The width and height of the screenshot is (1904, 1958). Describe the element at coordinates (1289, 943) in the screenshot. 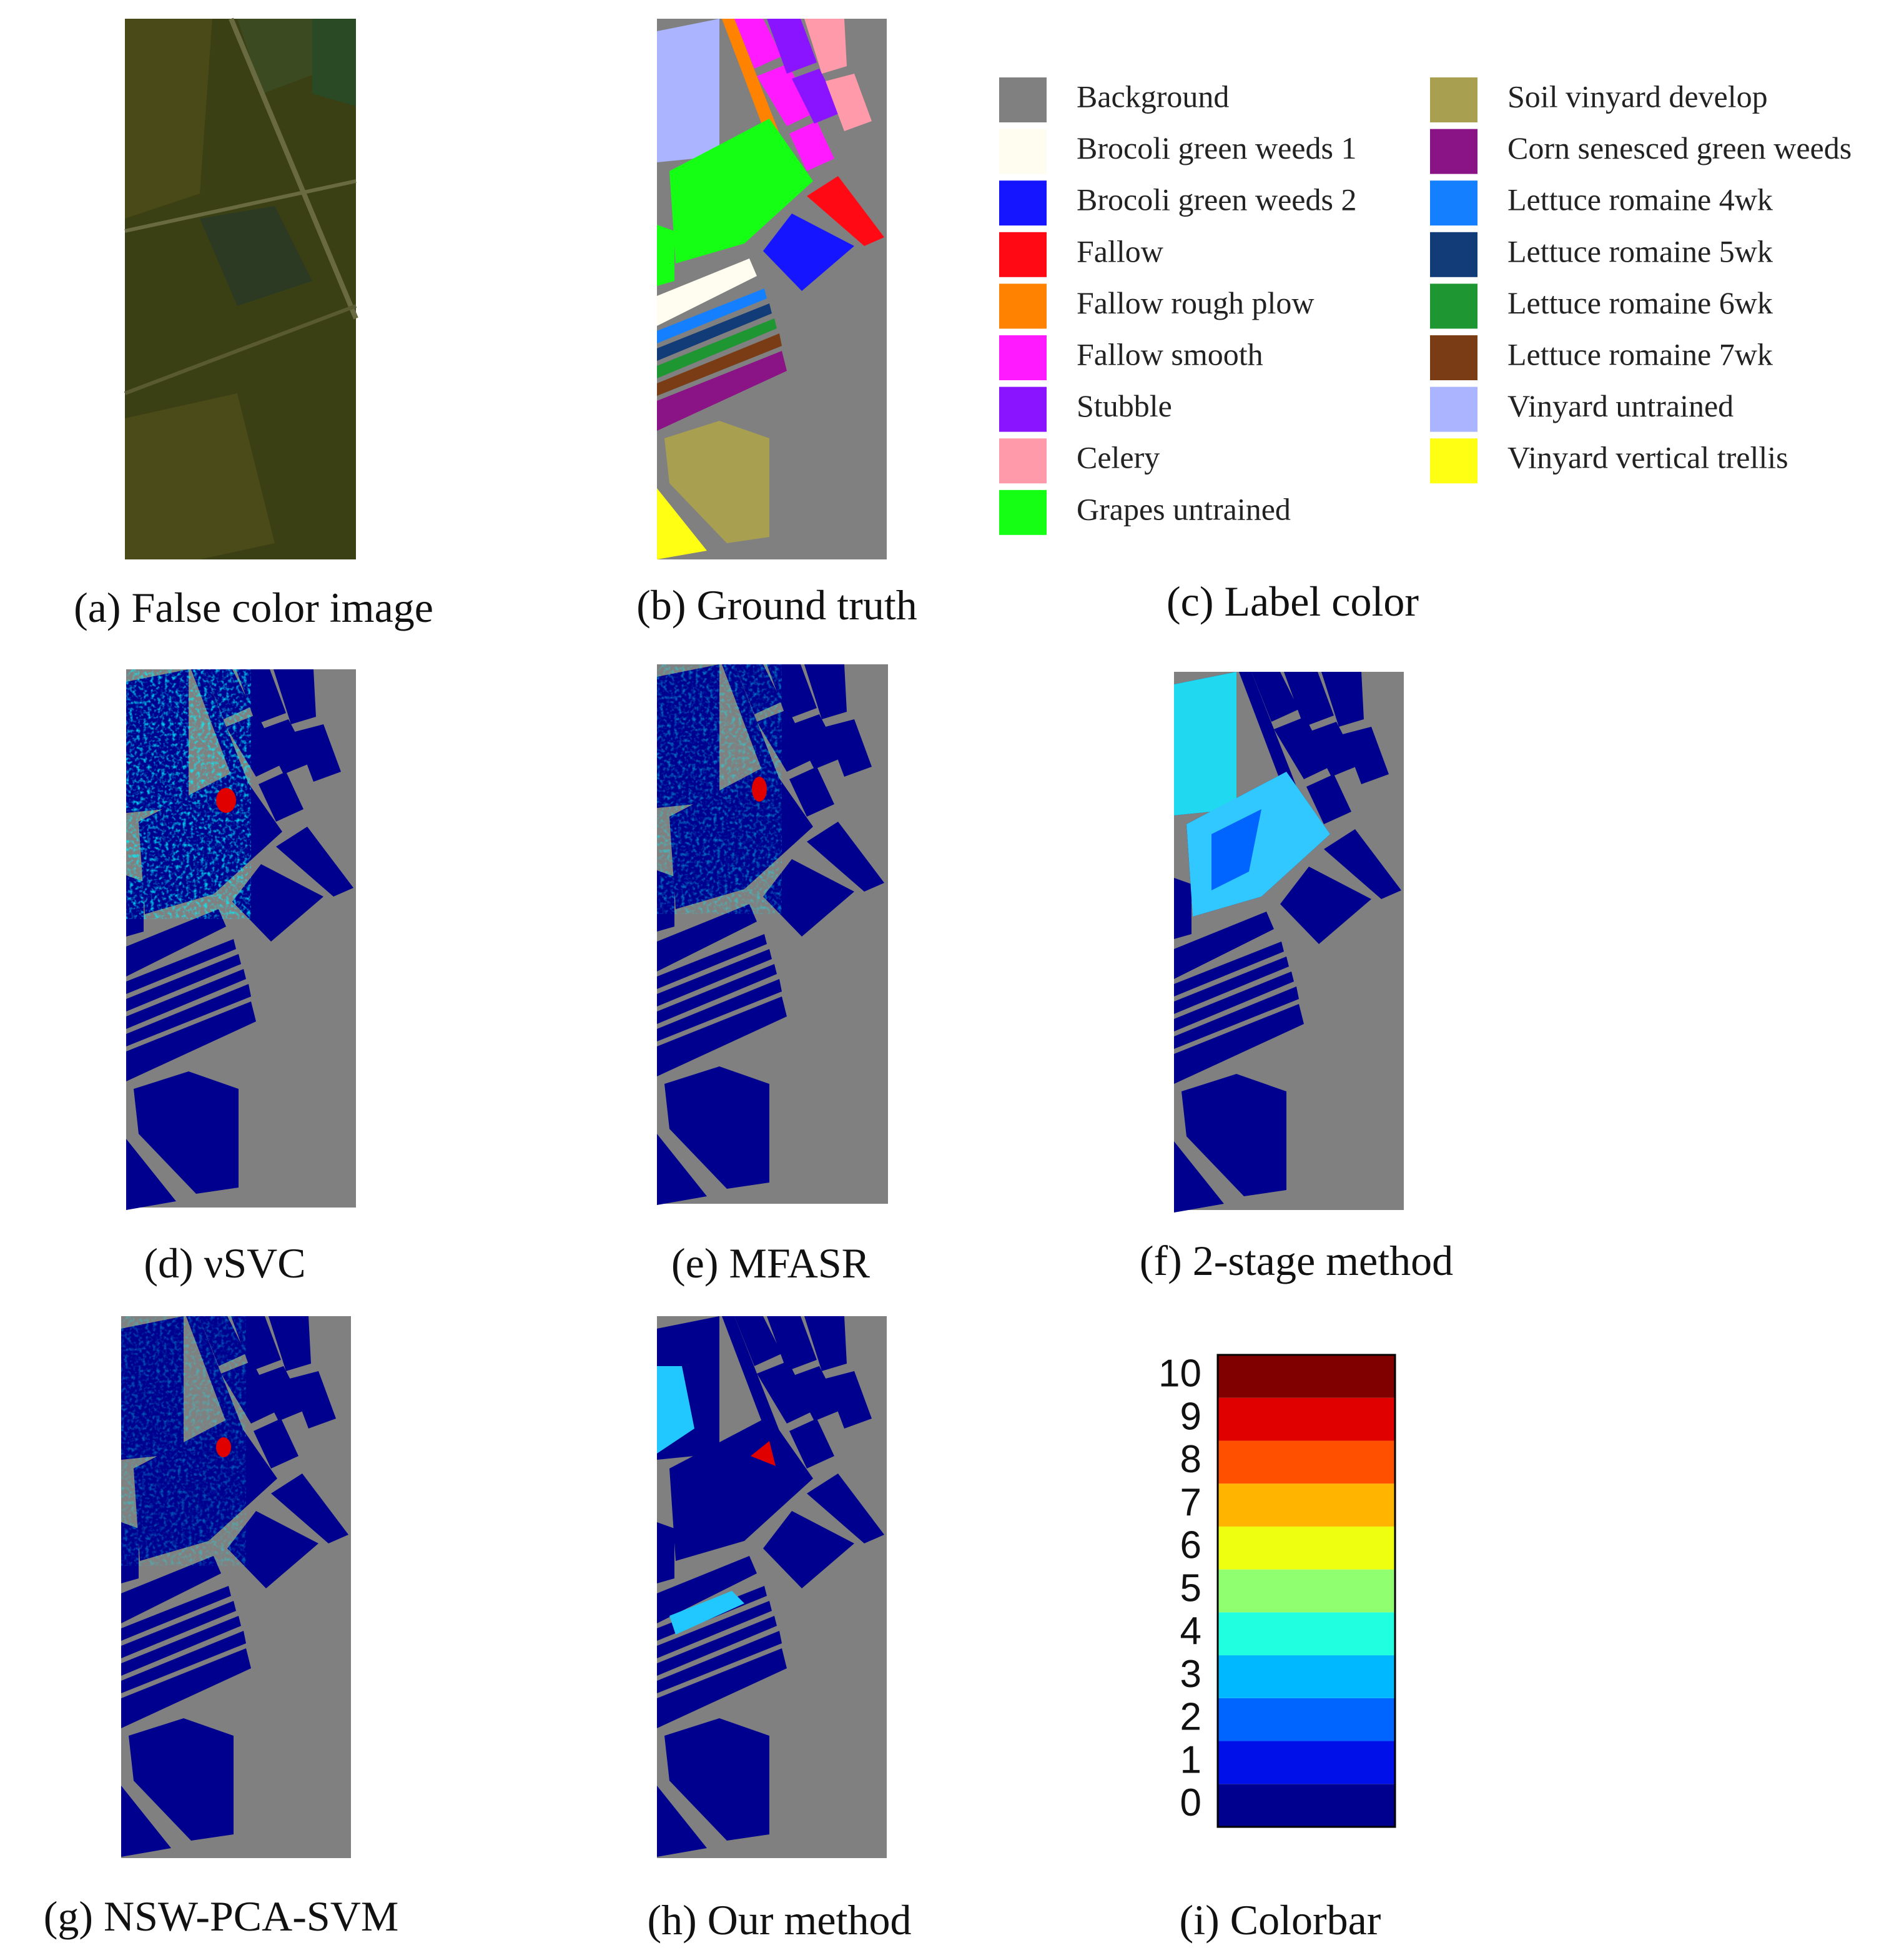

I see `two-stage-map` at that location.